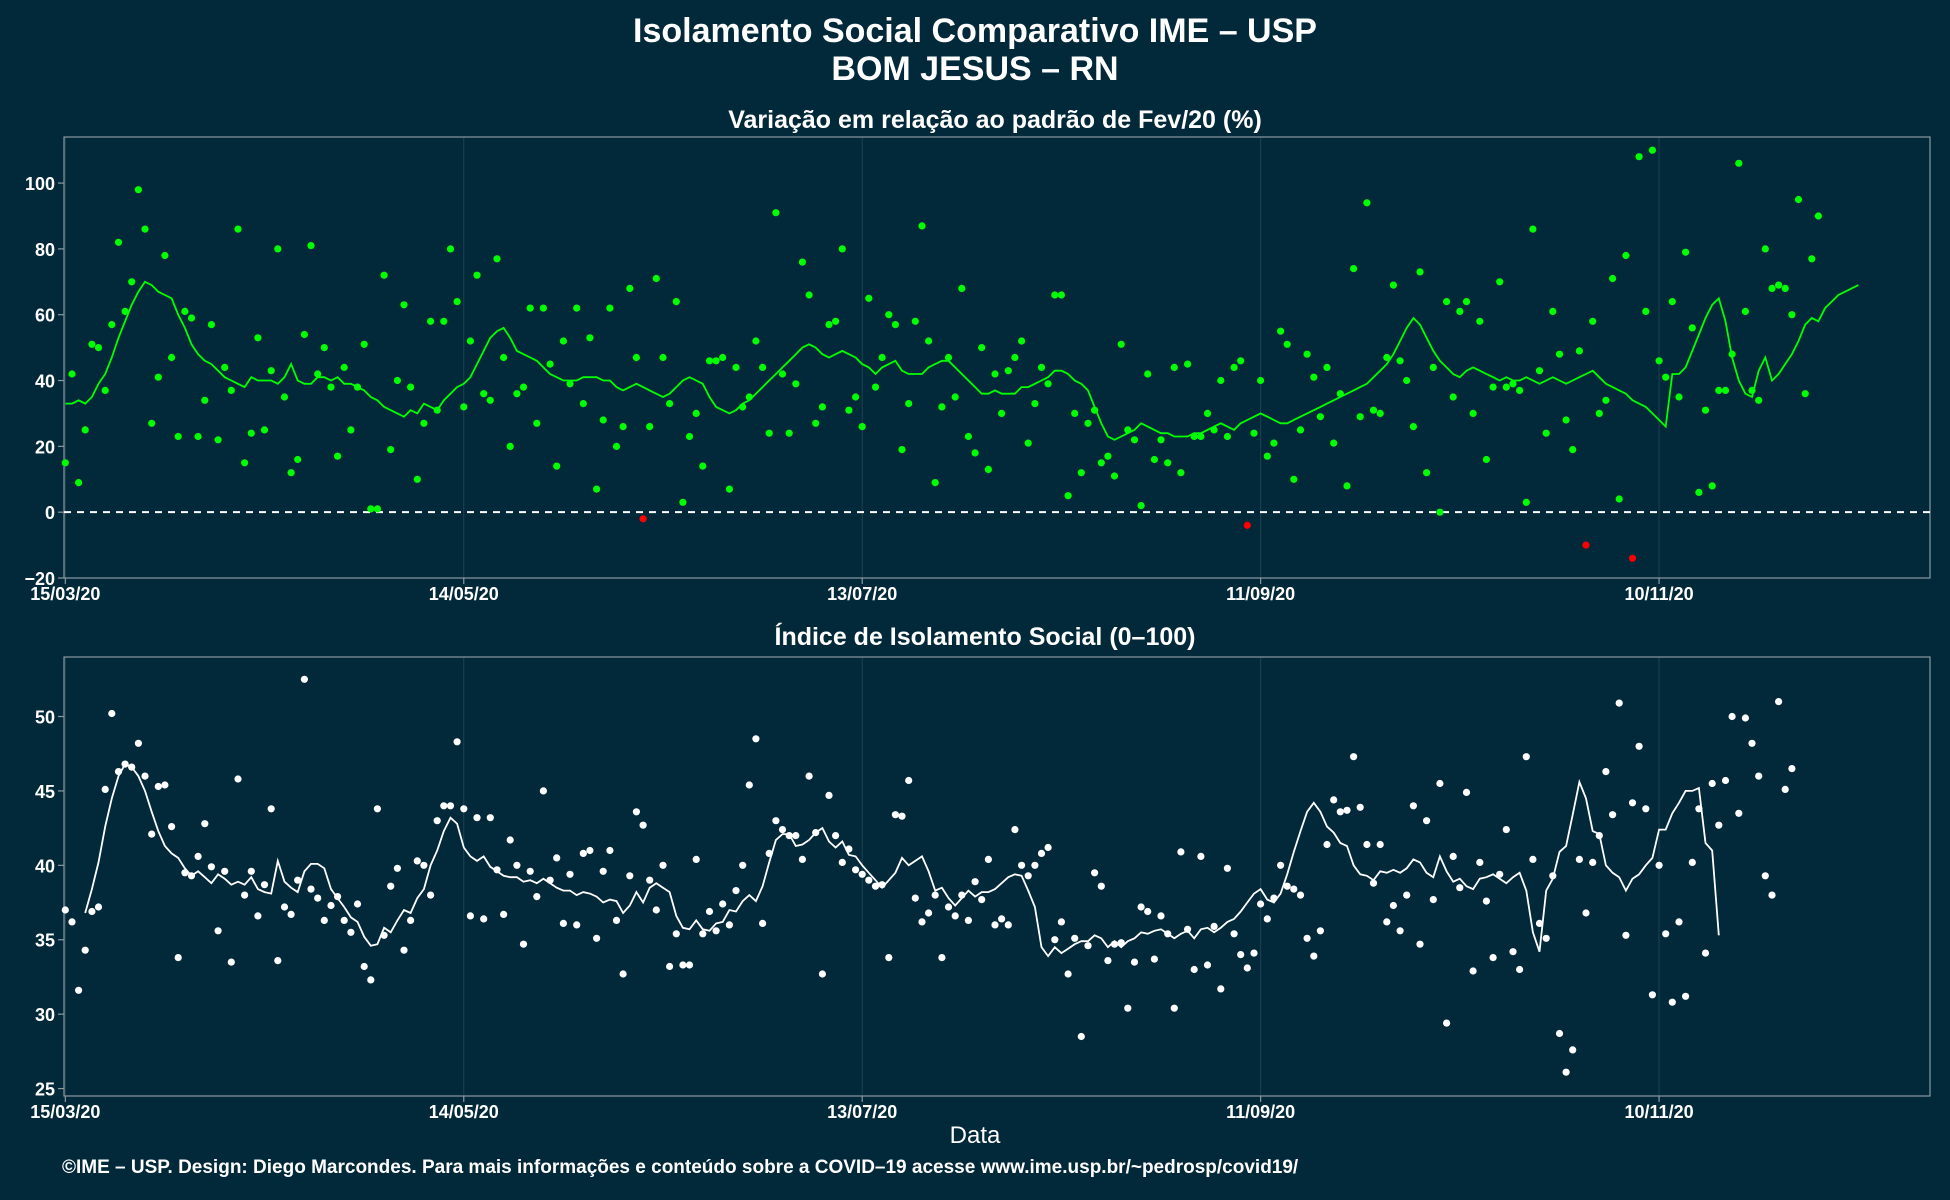  I want to click on panel1-x-tick-label-3: 11/09/20, so click(1260, 594).